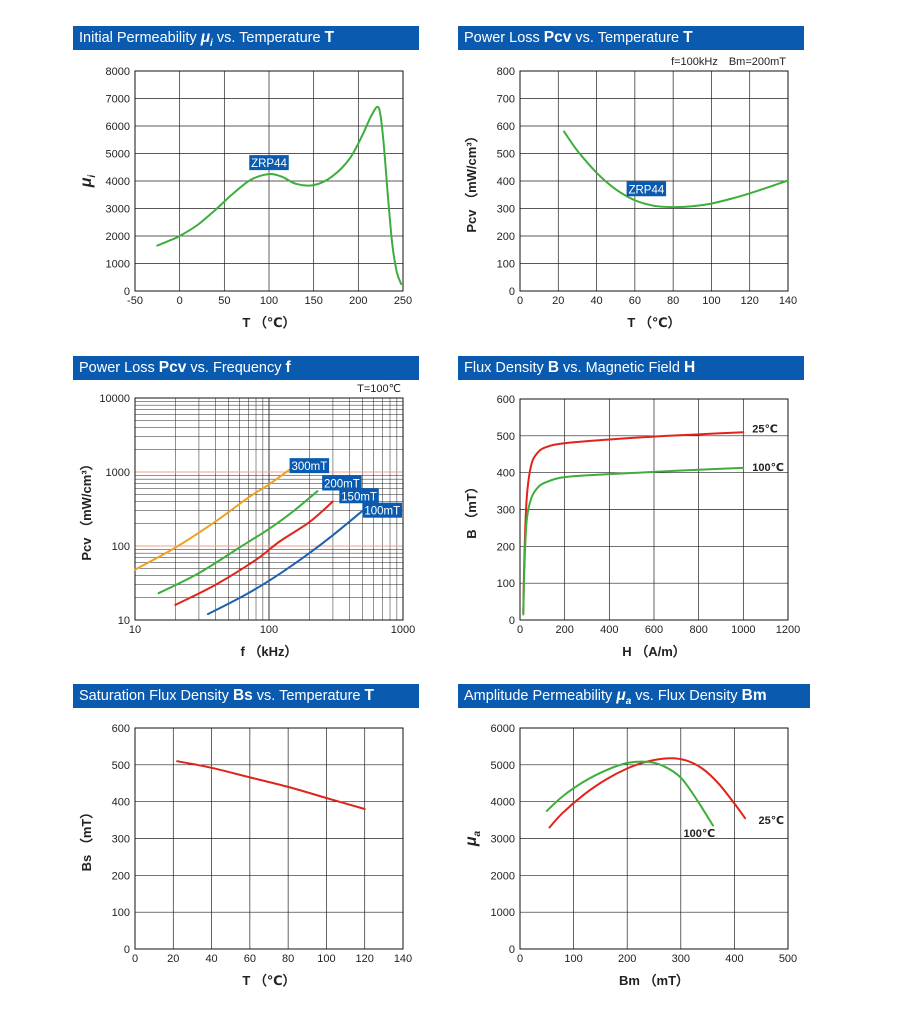  What do you see at coordinates (621, 368) in the screenshot?
I see `title-text-mid: vs. Magnetic Field` at bounding box center [621, 368].